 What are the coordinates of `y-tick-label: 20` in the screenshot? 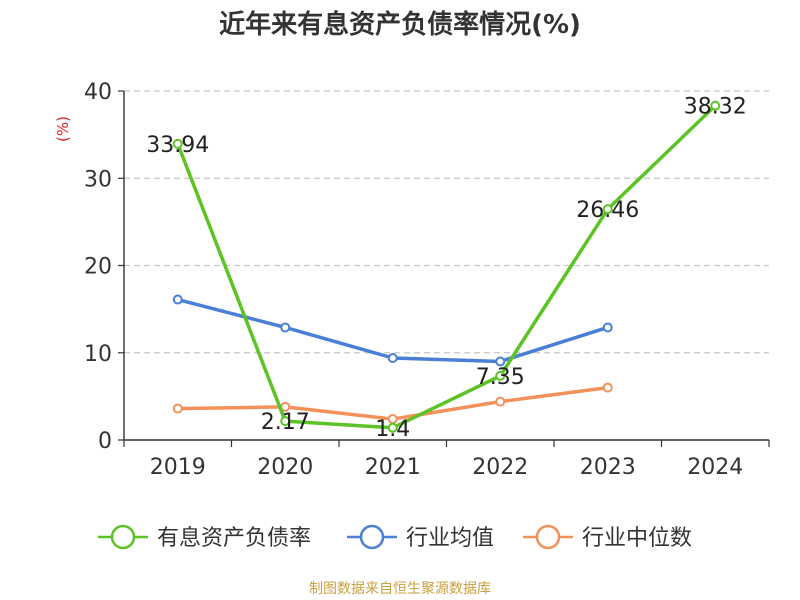 It's located at (98, 267).